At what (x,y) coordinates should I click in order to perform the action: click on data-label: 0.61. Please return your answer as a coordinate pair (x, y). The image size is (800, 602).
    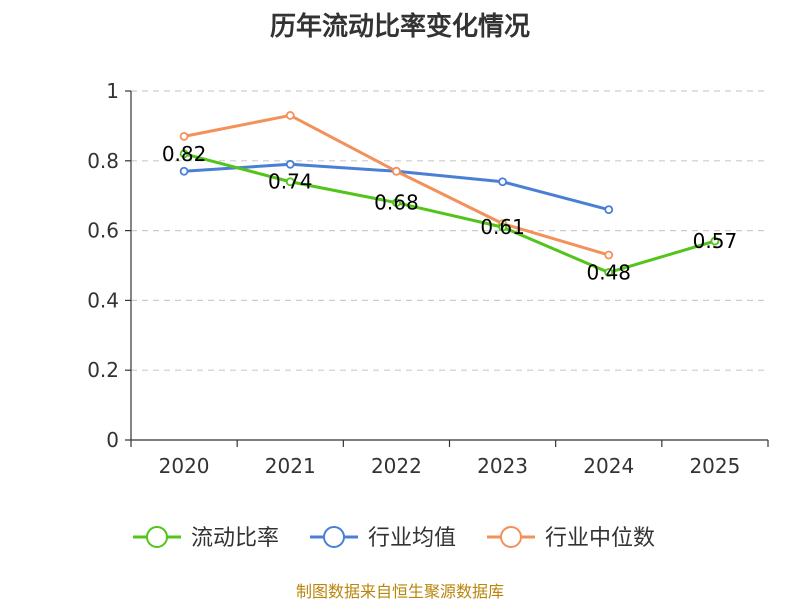
    Looking at the image, I should click on (502, 227).